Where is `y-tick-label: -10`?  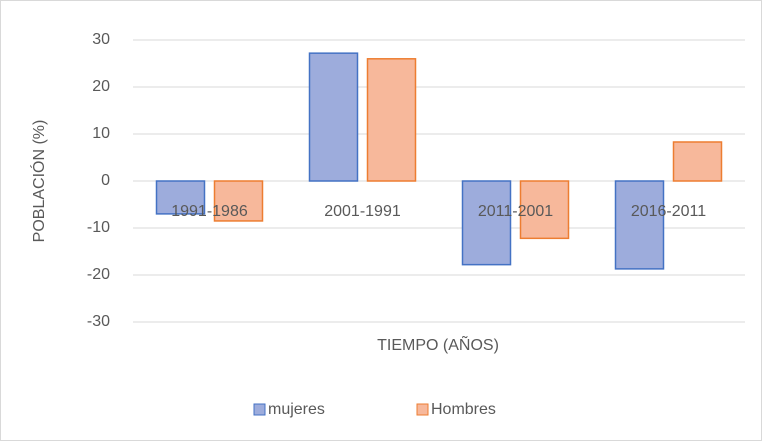
y-tick-label: -10 is located at coordinates (98, 227).